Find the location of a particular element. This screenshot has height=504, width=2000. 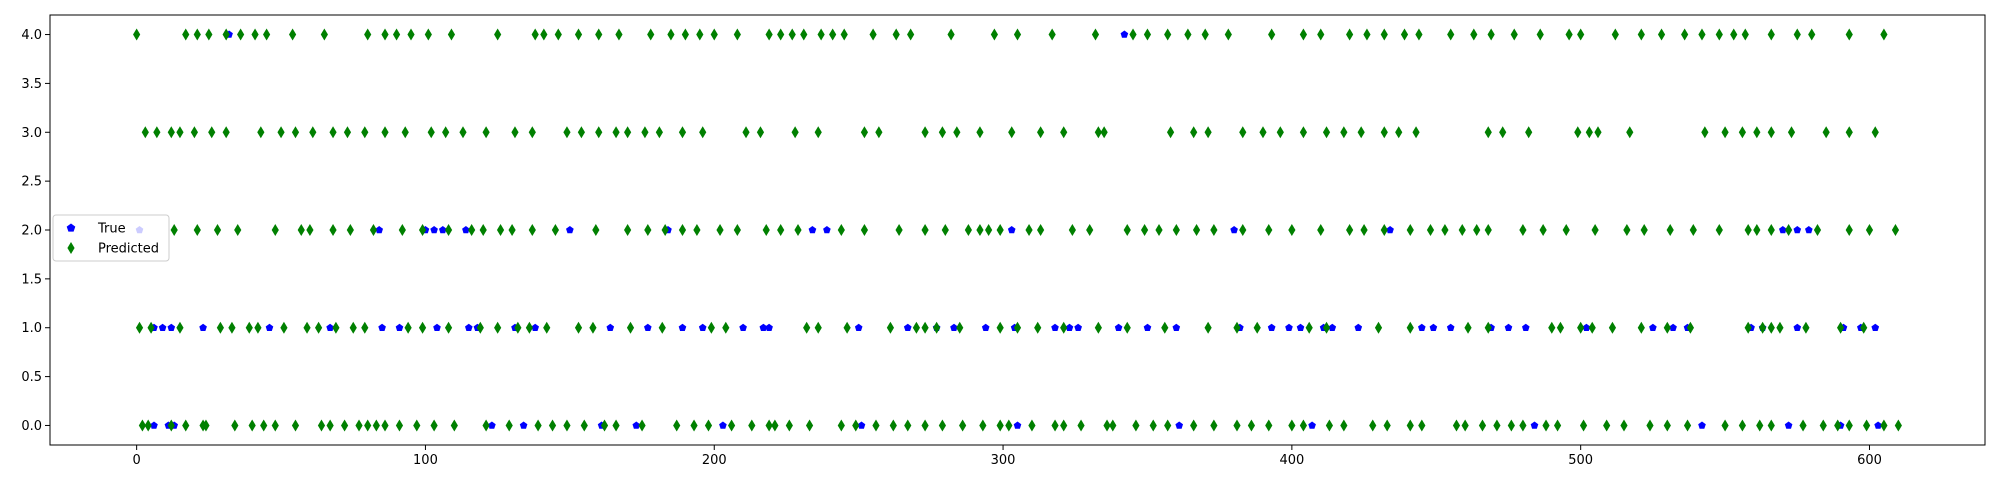

y-tick-label: 2.0 is located at coordinates (31, 231).